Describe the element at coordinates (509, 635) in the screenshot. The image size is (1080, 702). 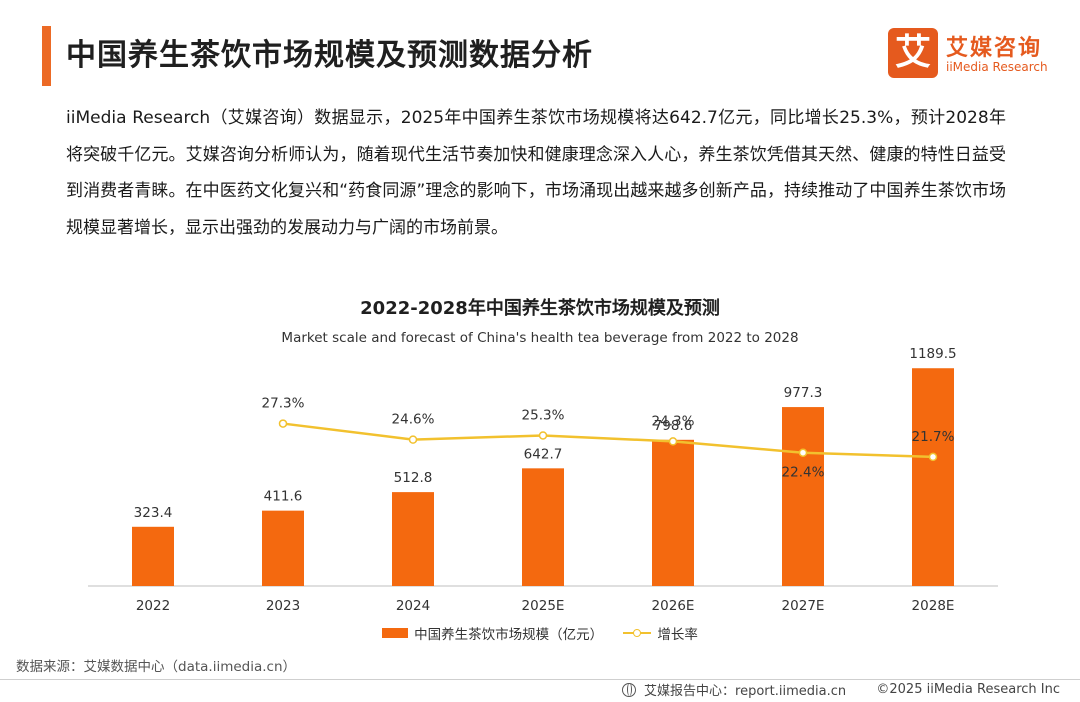
I see `legend-label-market-scale: 中国养生茶饮市场规模（亿元）` at that location.